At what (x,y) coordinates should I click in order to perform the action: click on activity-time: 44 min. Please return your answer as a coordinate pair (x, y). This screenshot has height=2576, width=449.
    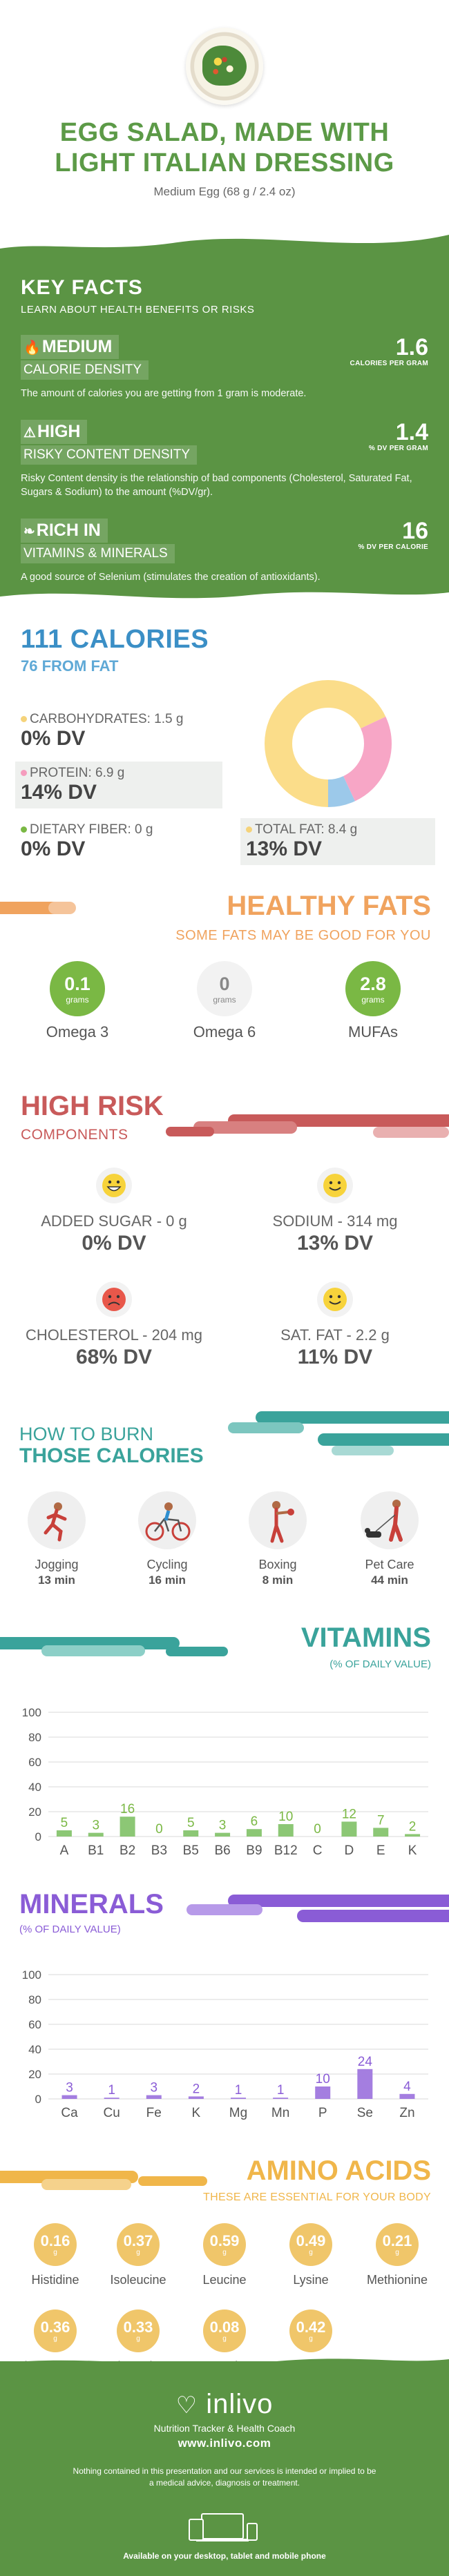
    Looking at the image, I should click on (390, 1580).